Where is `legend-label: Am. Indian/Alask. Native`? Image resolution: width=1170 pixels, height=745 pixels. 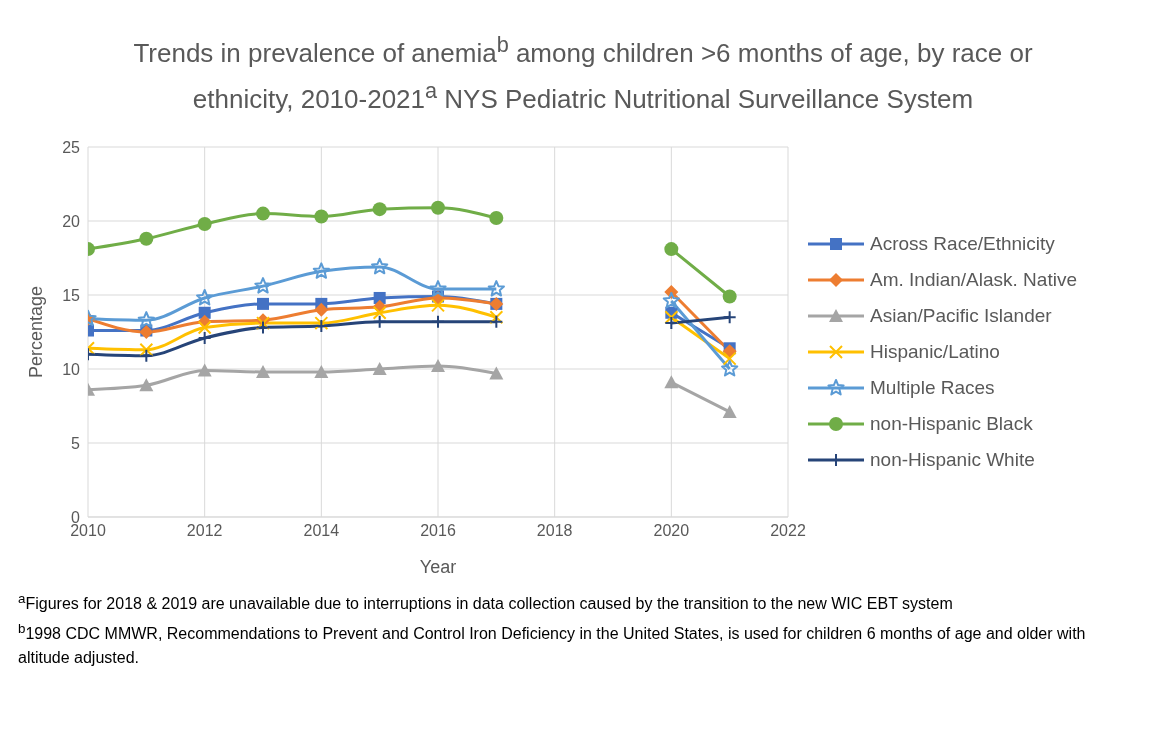
legend-label: Am. Indian/Alask. Native is located at coordinates (973, 280).